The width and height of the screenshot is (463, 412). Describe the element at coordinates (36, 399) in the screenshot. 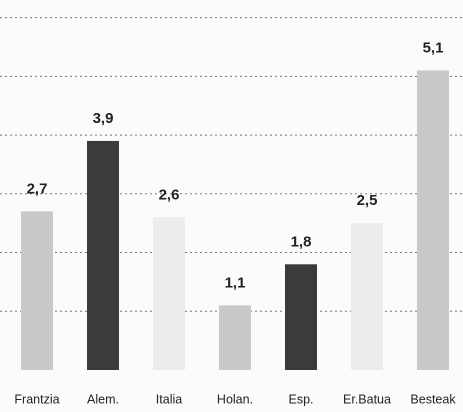

I see `x-tick-label: Frantzia` at that location.